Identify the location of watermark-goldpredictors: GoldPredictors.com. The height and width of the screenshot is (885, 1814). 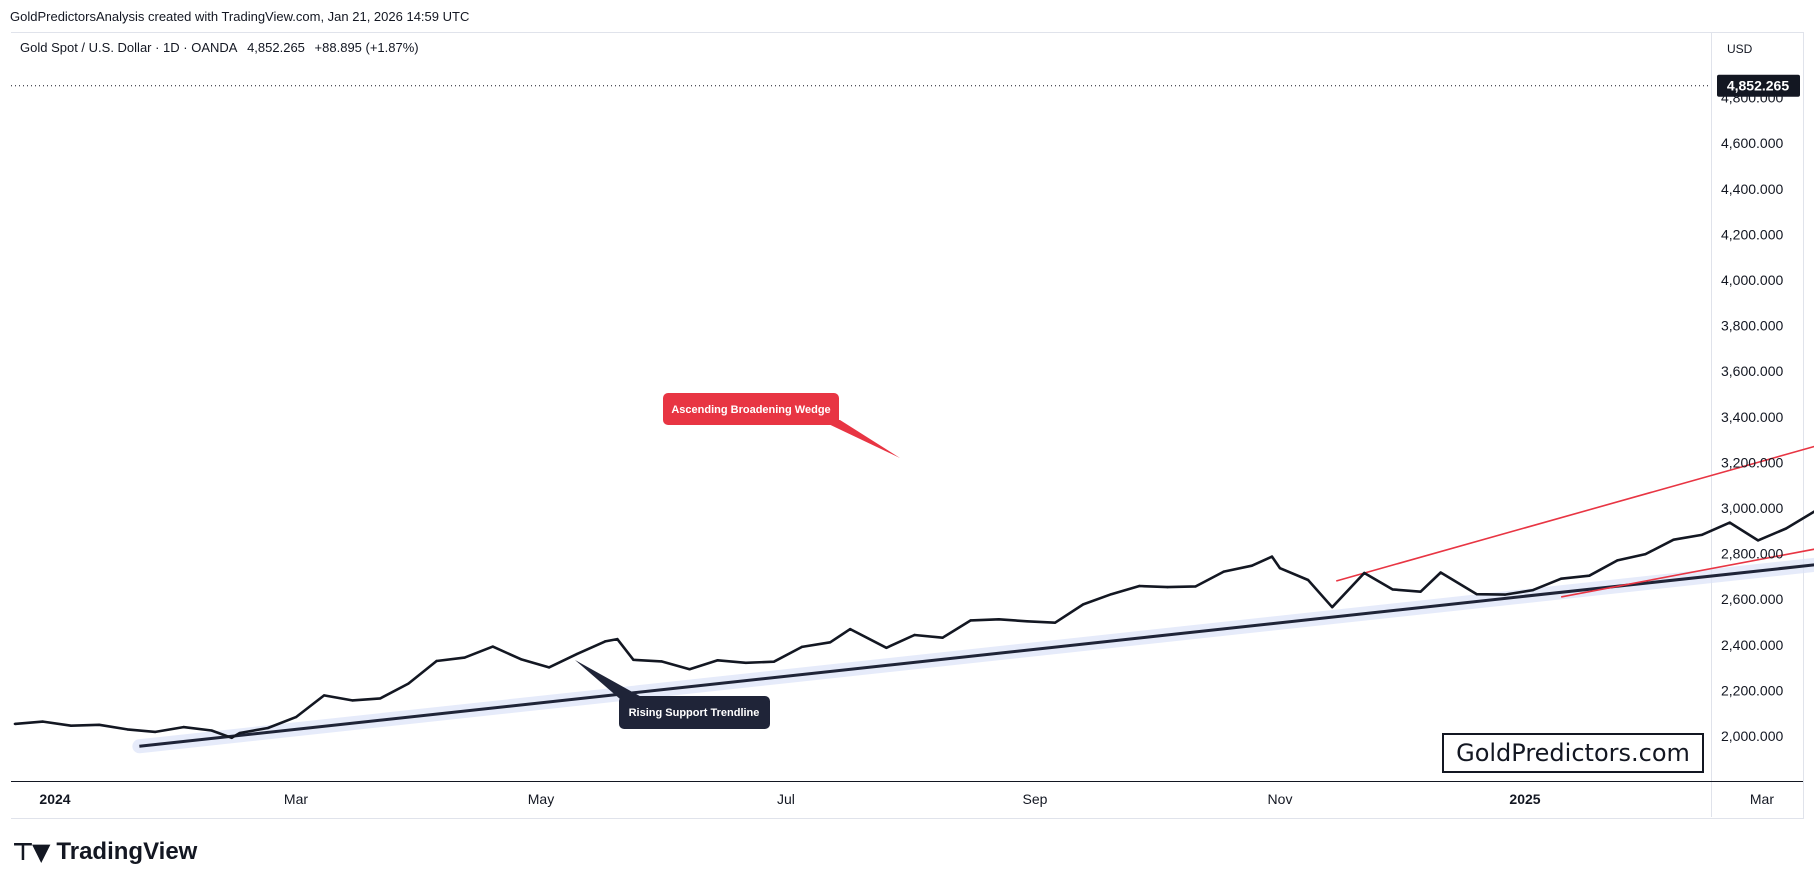
(1573, 753).